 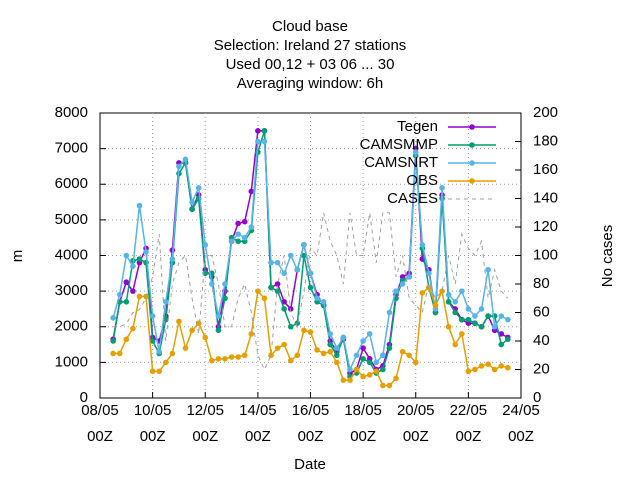 I want to click on y2-axis-label: No cases, so click(x=607, y=256).